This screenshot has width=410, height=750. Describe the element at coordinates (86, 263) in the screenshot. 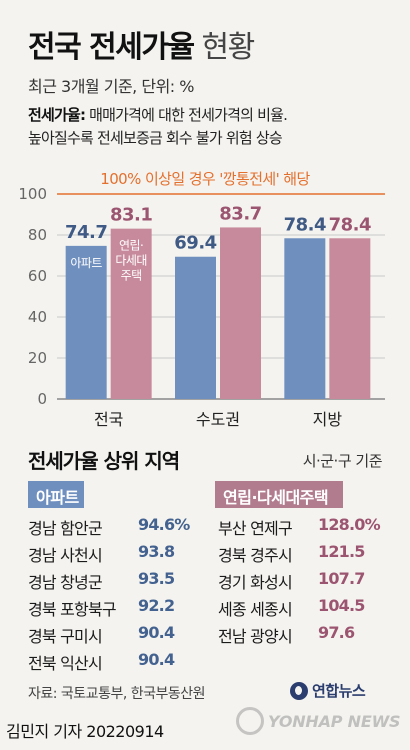

I see `legend-label-apartment: 아파트` at that location.